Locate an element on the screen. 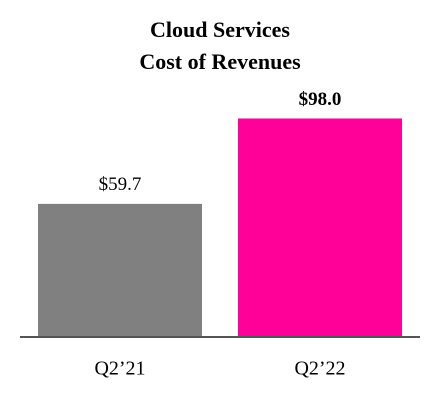  value-label: $98.0 is located at coordinates (320, 99).